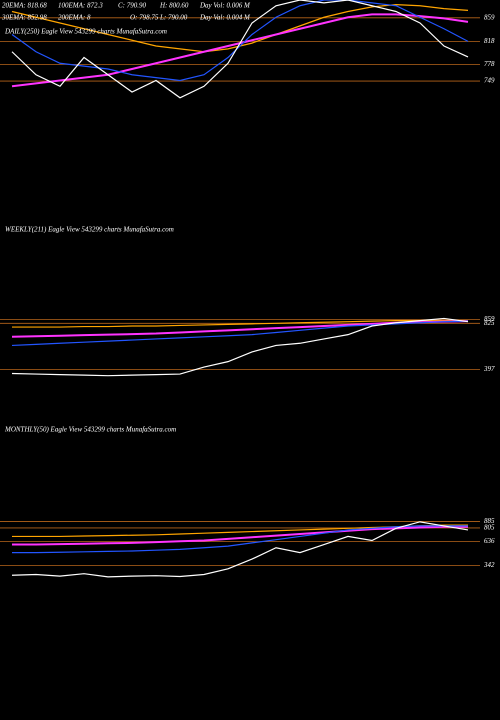 Image resolution: width=500 pixels, height=720 pixels. Describe the element at coordinates (489, 369) in the screenshot. I see `y-tick-label: 397` at that location.